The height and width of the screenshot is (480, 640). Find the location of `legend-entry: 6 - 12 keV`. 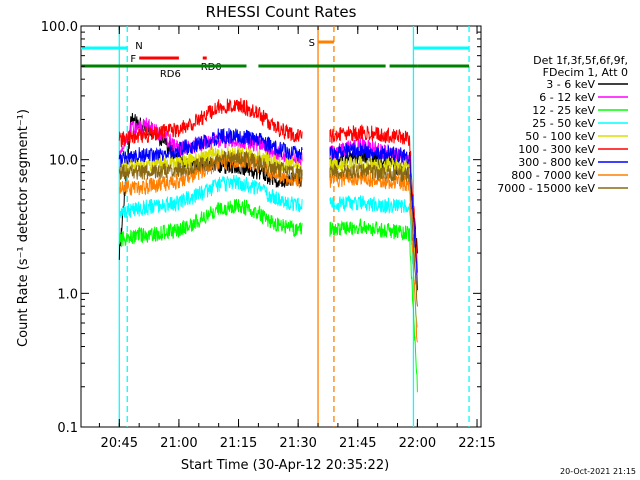

legend-entry: 6 - 12 keV is located at coordinates (567, 97).